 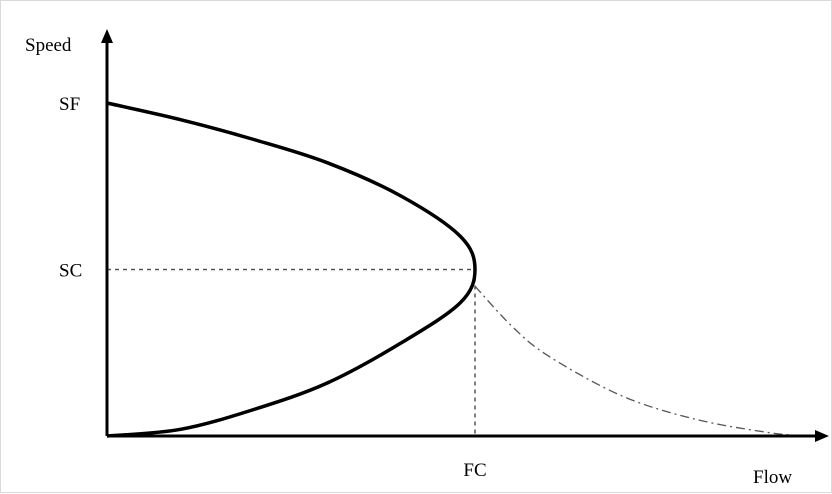 What do you see at coordinates (48, 45) in the screenshot?
I see `y-axis-label: Speed` at bounding box center [48, 45].